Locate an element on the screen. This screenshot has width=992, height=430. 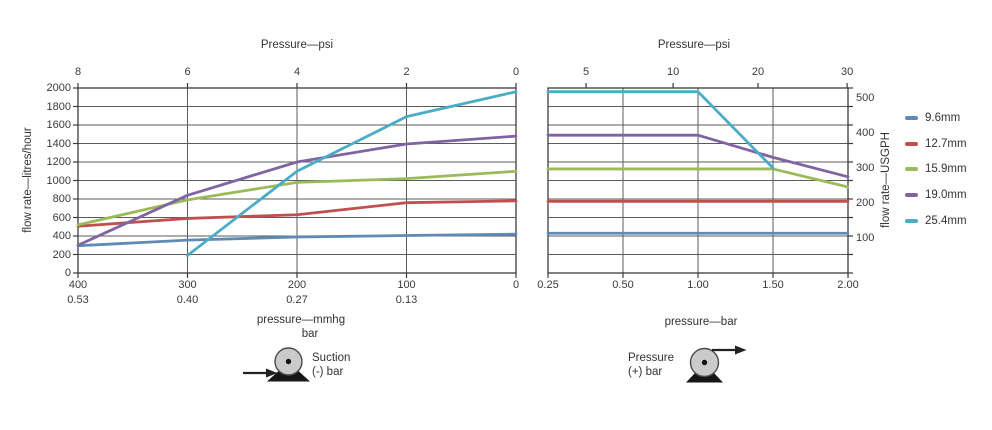
pressure-pump-icon is located at coordinates (716, 364).